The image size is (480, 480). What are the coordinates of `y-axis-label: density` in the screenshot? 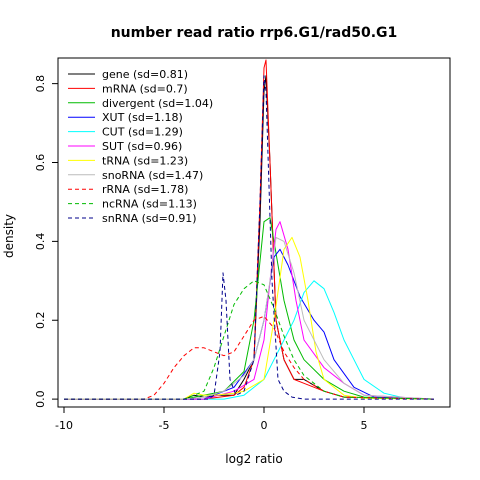 It's located at (9, 236).